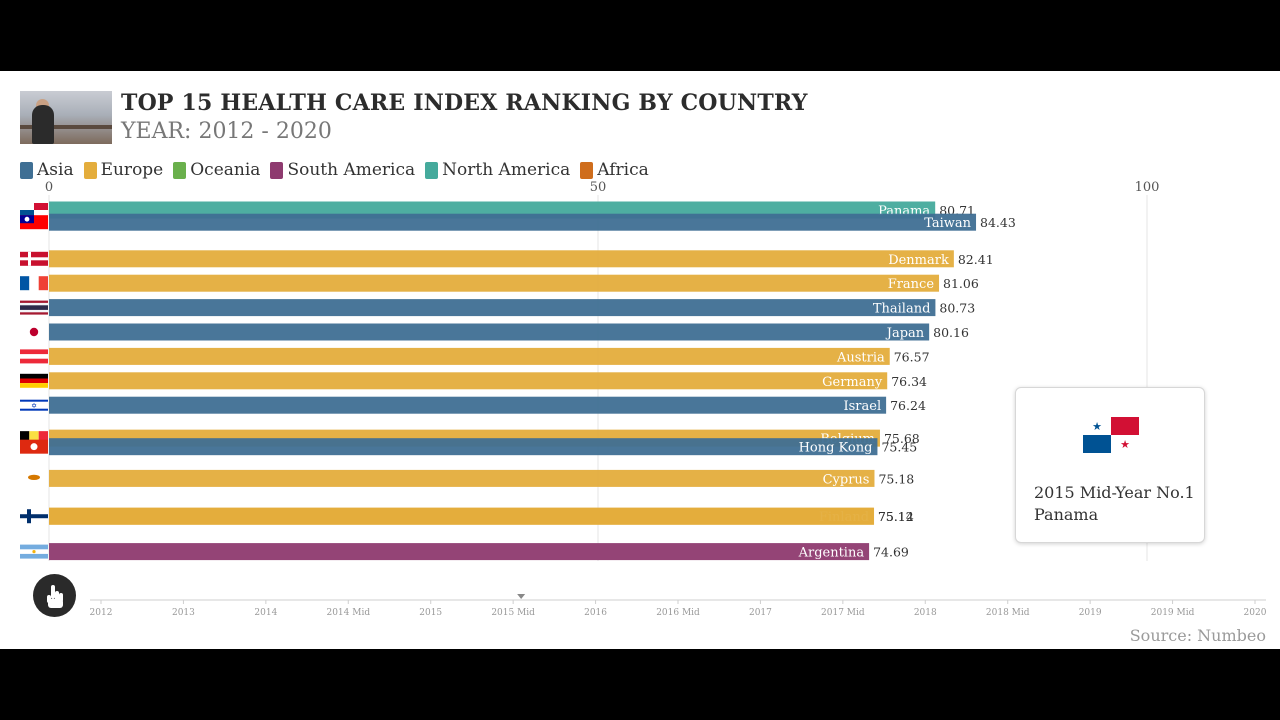  I want to click on bar-value-label: 75.18, so click(896, 478).